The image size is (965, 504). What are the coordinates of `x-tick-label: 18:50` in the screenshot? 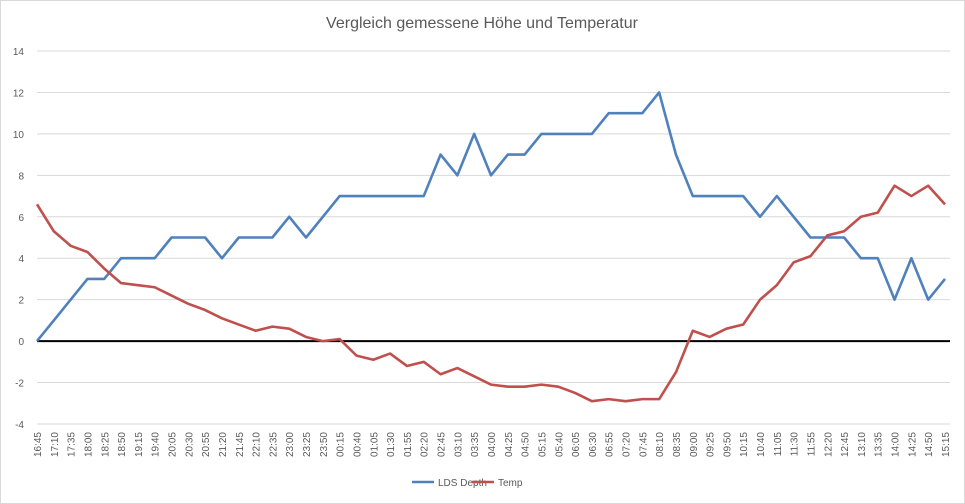 It's located at (122, 444).